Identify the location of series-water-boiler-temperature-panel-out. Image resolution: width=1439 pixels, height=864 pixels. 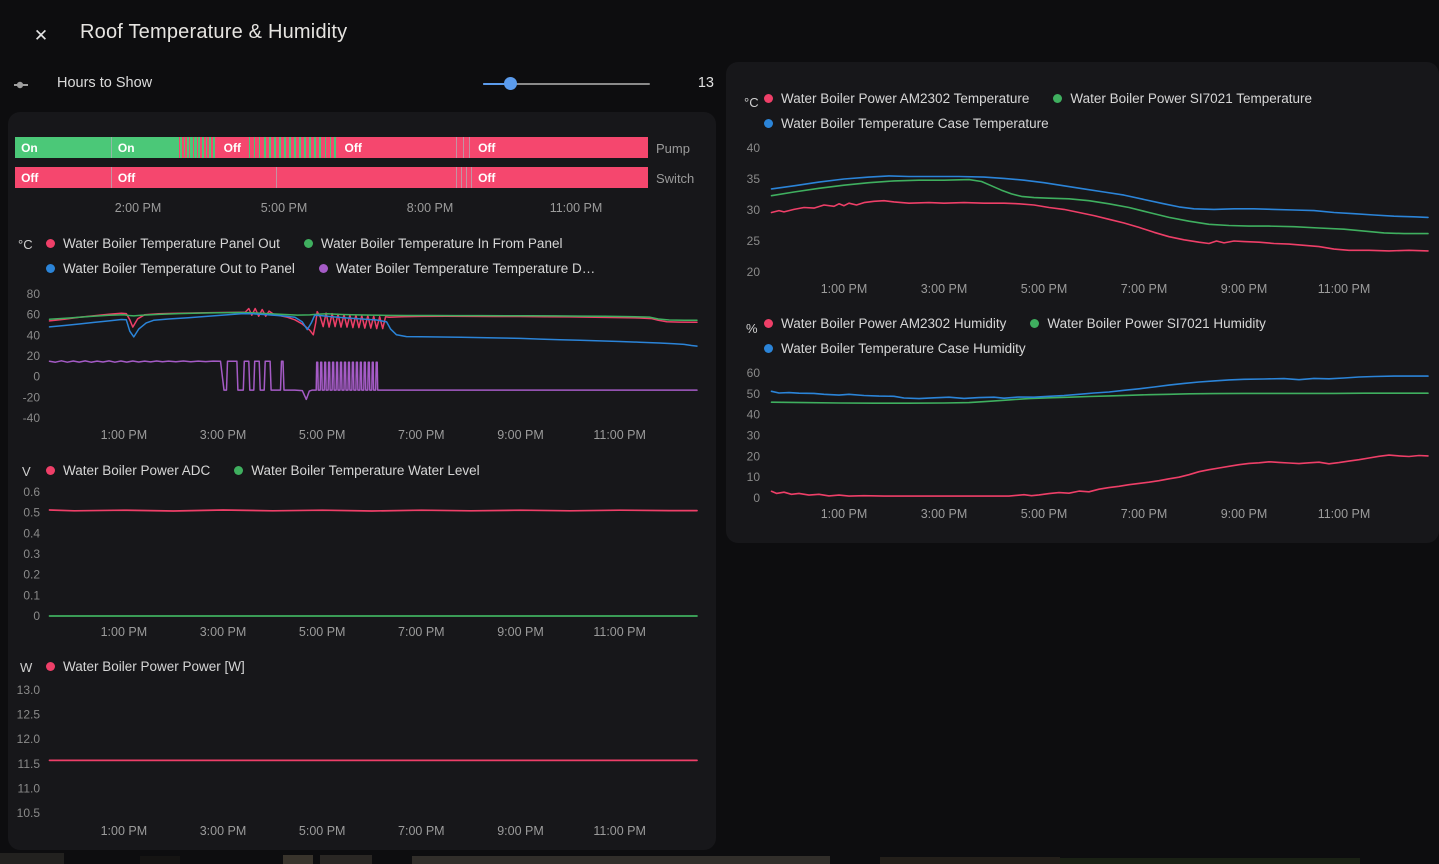
(373, 321).